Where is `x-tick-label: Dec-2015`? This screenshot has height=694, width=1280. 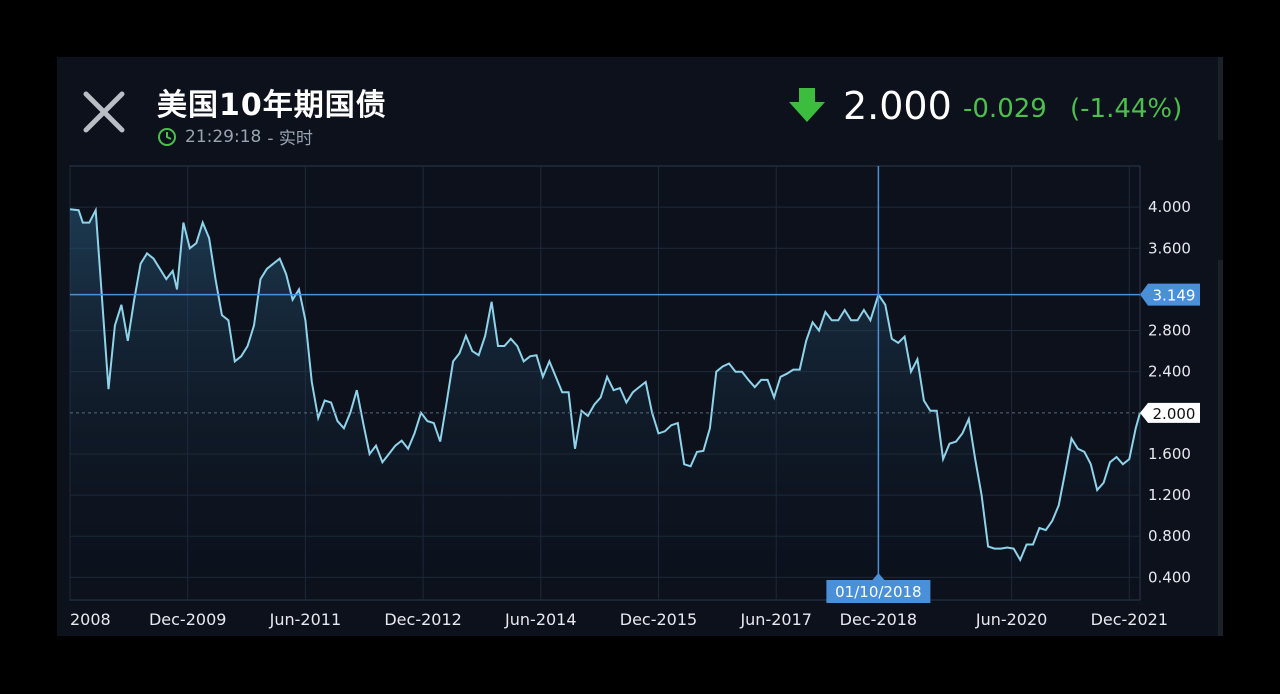
x-tick-label: Dec-2015 is located at coordinates (658, 619).